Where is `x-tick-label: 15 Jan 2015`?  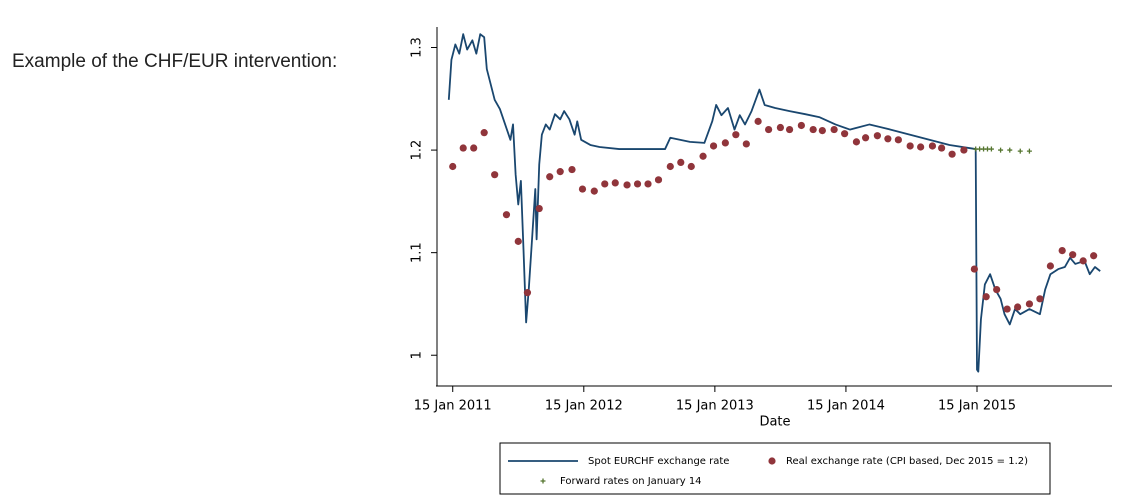 x-tick-label: 15 Jan 2015 is located at coordinates (977, 406).